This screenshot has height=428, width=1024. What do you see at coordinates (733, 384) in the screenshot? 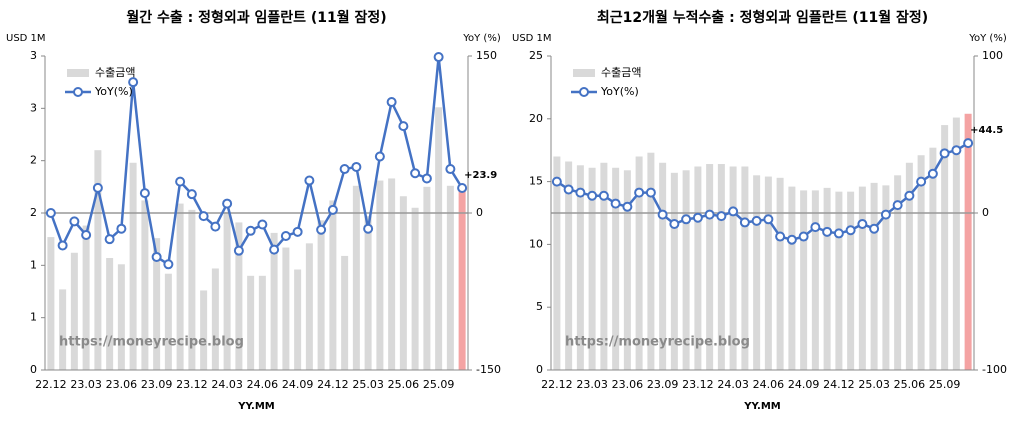
I see `x-tick-label: 24.03` at bounding box center [733, 384].